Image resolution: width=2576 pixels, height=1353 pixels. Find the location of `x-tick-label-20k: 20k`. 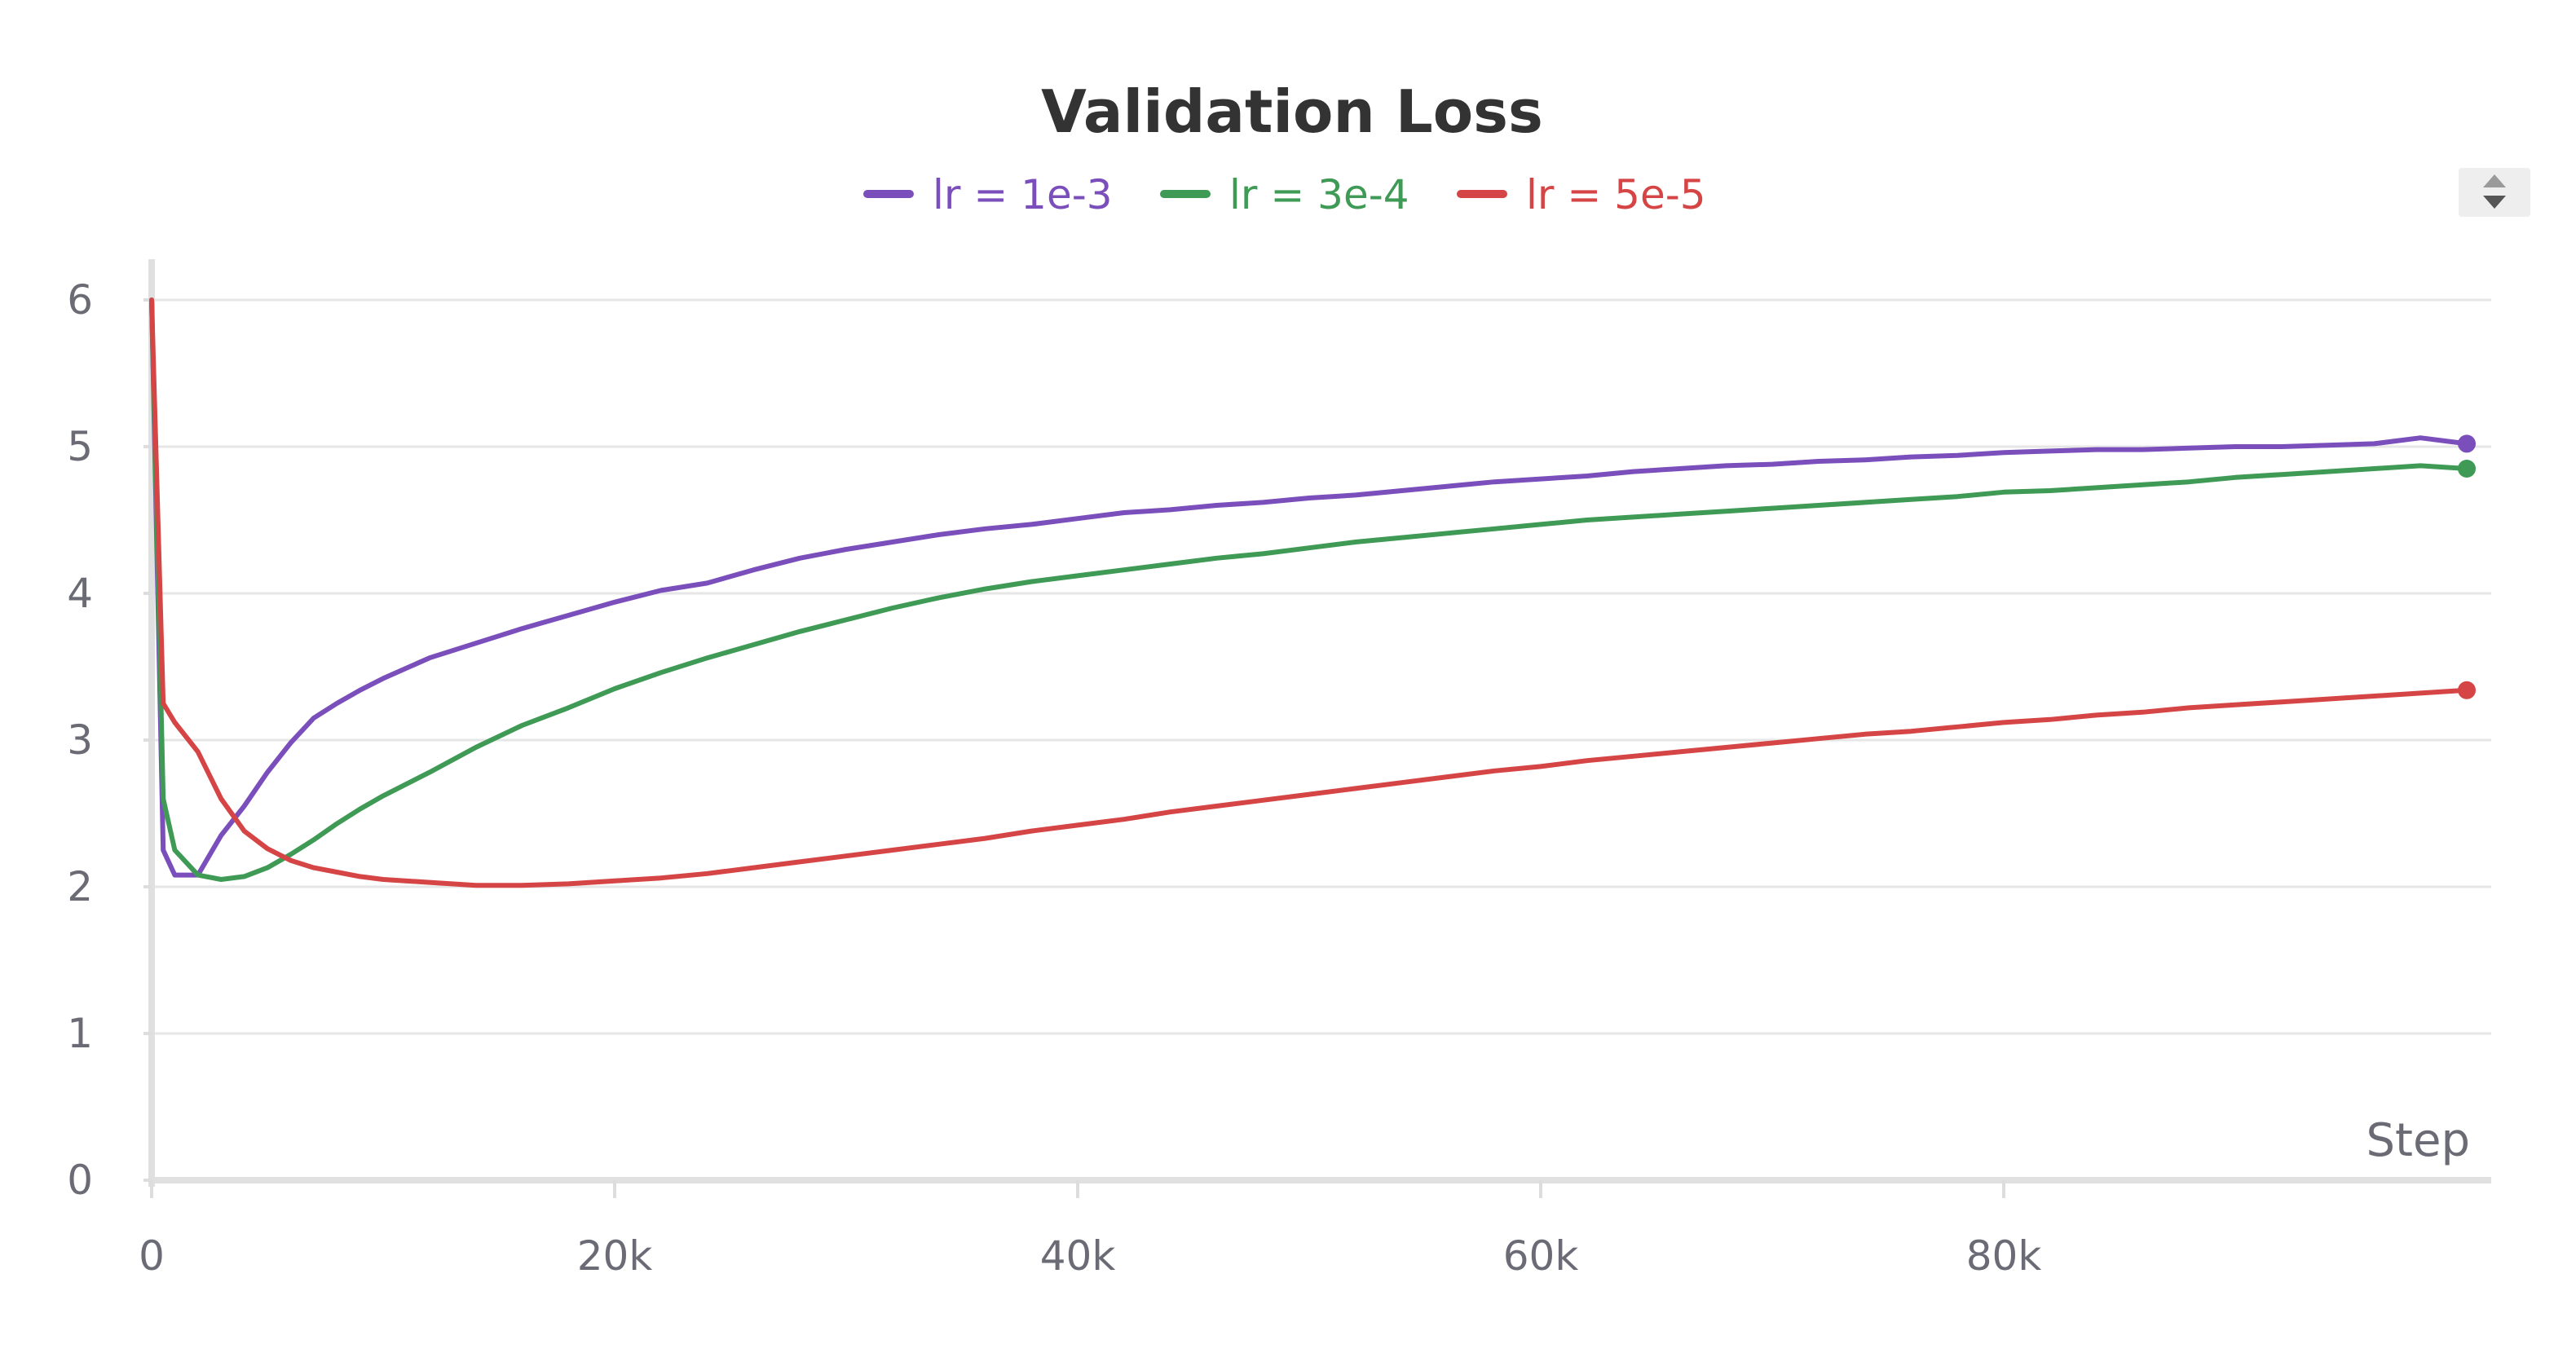

x-tick-label-20k: 20k is located at coordinates (615, 1256).